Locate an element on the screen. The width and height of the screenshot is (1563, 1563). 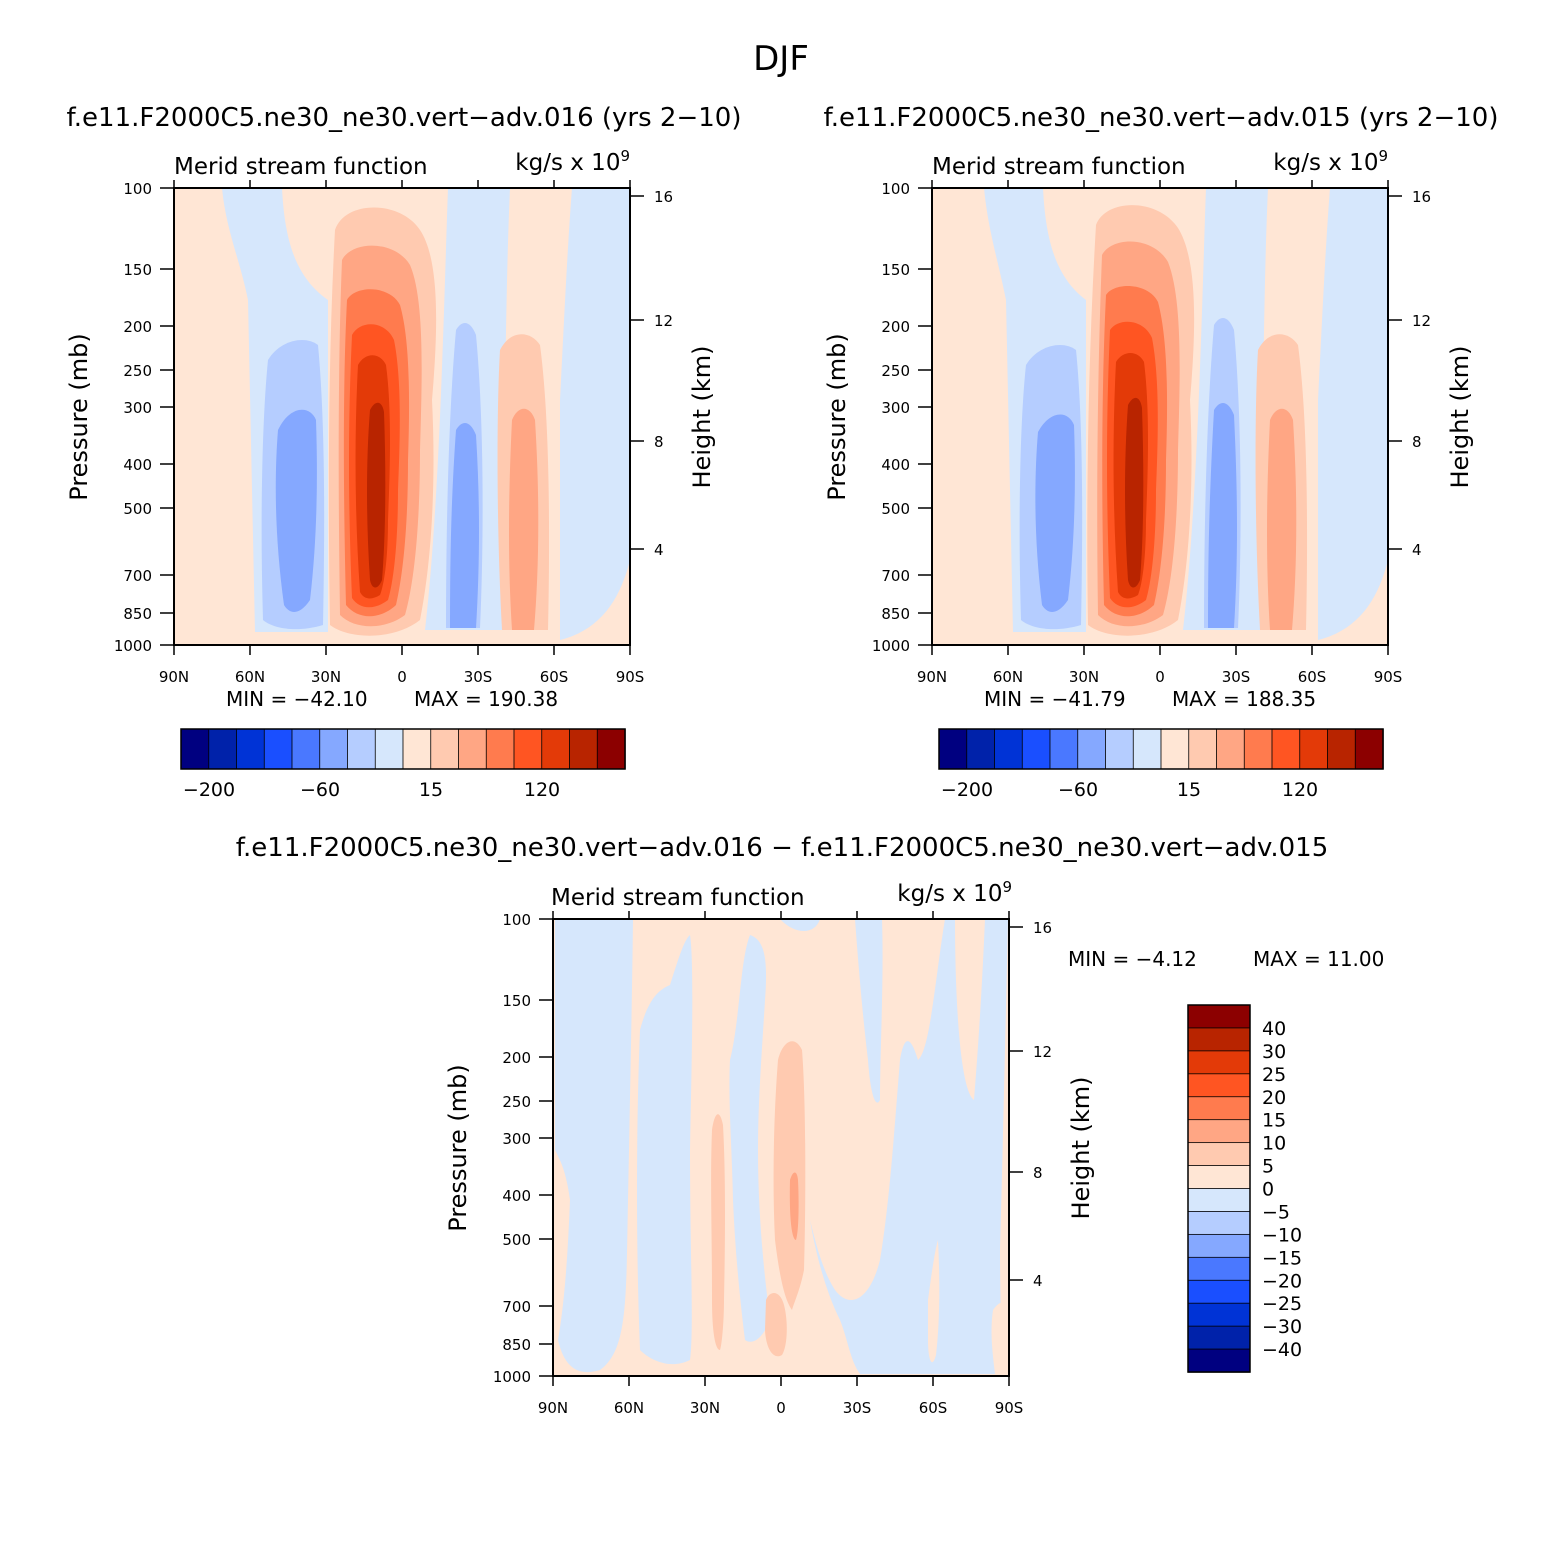
panel-2-ytick-label-150: 150 is located at coordinates (895, 270).